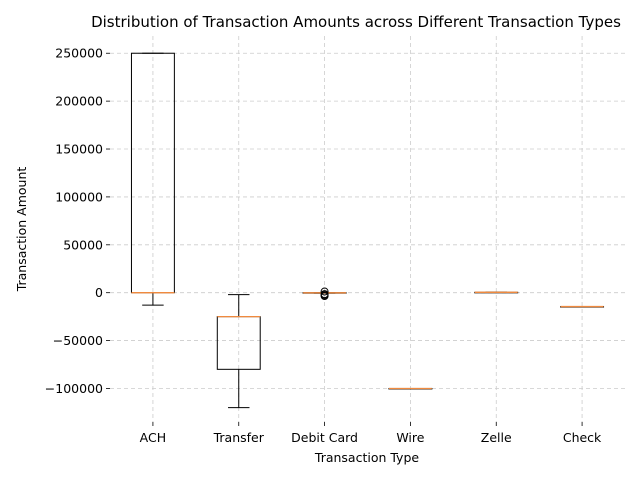 This screenshot has width=640, height=480. What do you see at coordinates (371, 433) in the screenshot?
I see `x-axis: ACH Transfer Debit Card Wire Zelle Check` at bounding box center [371, 433].